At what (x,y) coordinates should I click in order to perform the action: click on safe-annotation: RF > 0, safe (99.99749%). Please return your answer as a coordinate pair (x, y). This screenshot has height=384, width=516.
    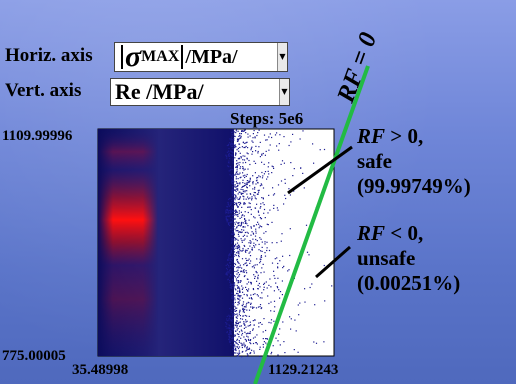
    Looking at the image, I should click on (414, 161).